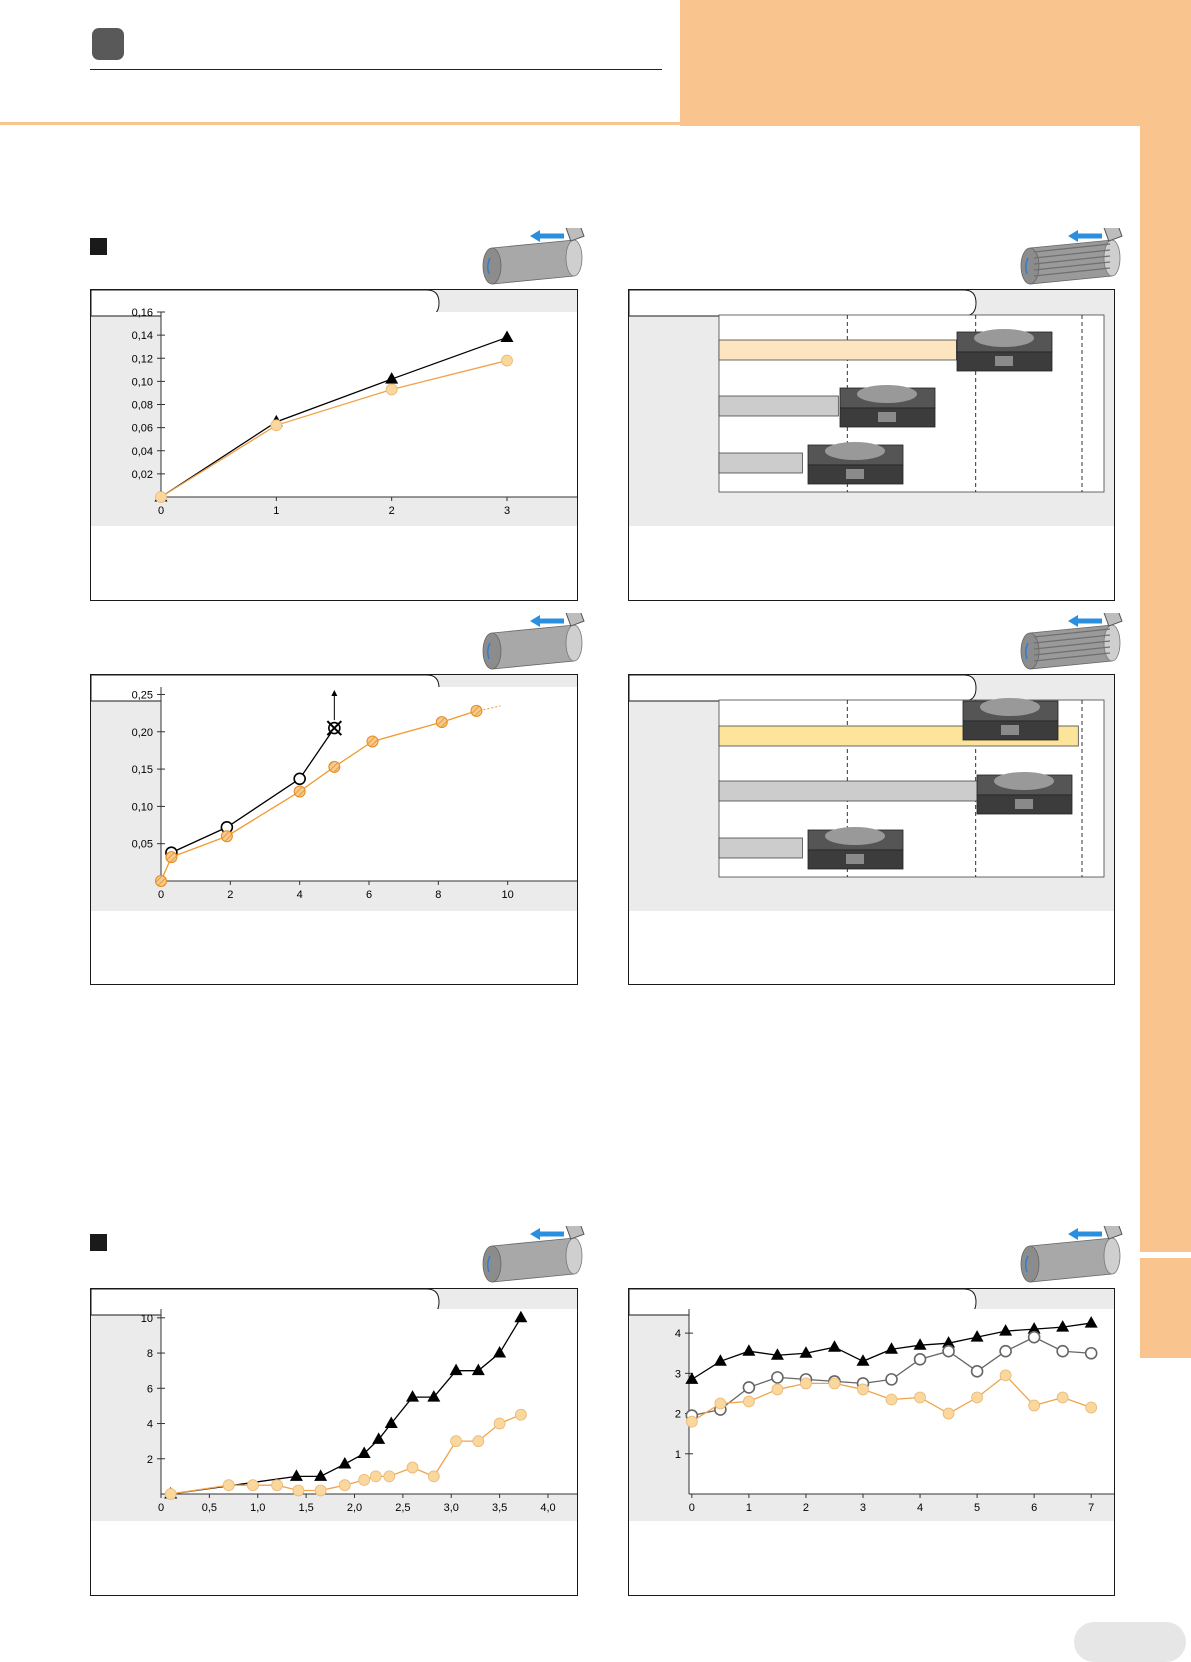 This screenshot has height=1662, width=1191. What do you see at coordinates (142, 359) in the screenshot?
I see `y-tick-label: 0,12` at bounding box center [142, 359].